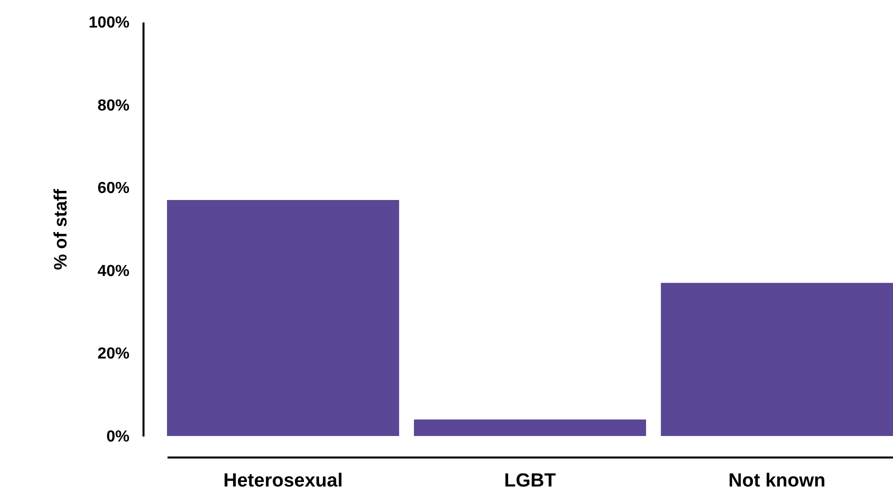  Describe the element at coordinates (113, 105) in the screenshot. I see `y-tick-label: 80%` at that location.